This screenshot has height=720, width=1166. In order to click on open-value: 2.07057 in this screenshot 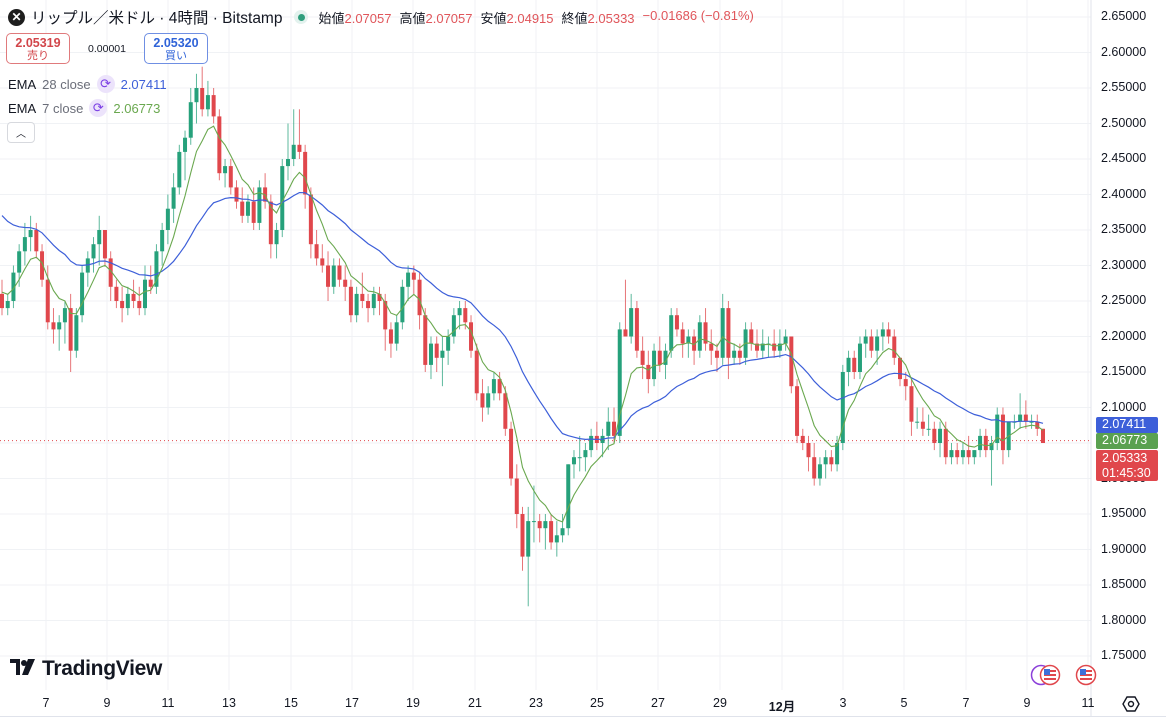, I will do `click(368, 18)`.